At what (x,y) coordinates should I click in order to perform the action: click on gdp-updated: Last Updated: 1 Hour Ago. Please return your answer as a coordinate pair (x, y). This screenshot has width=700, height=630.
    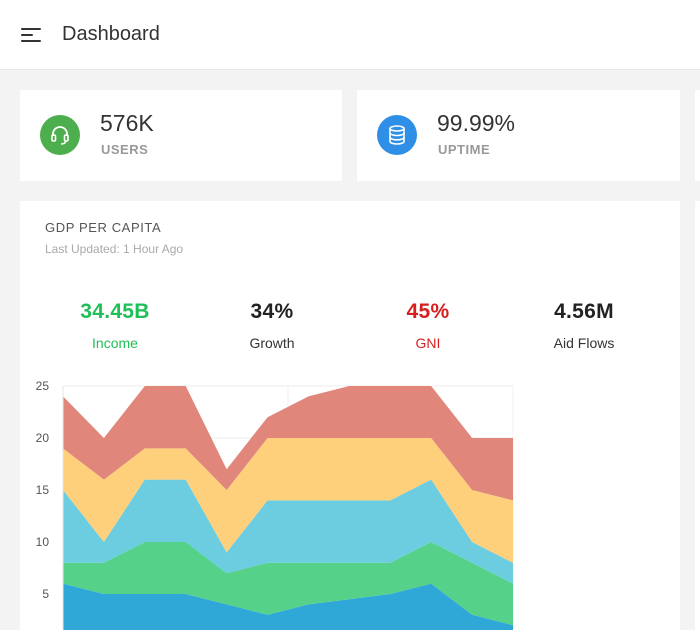
    Looking at the image, I should click on (114, 249).